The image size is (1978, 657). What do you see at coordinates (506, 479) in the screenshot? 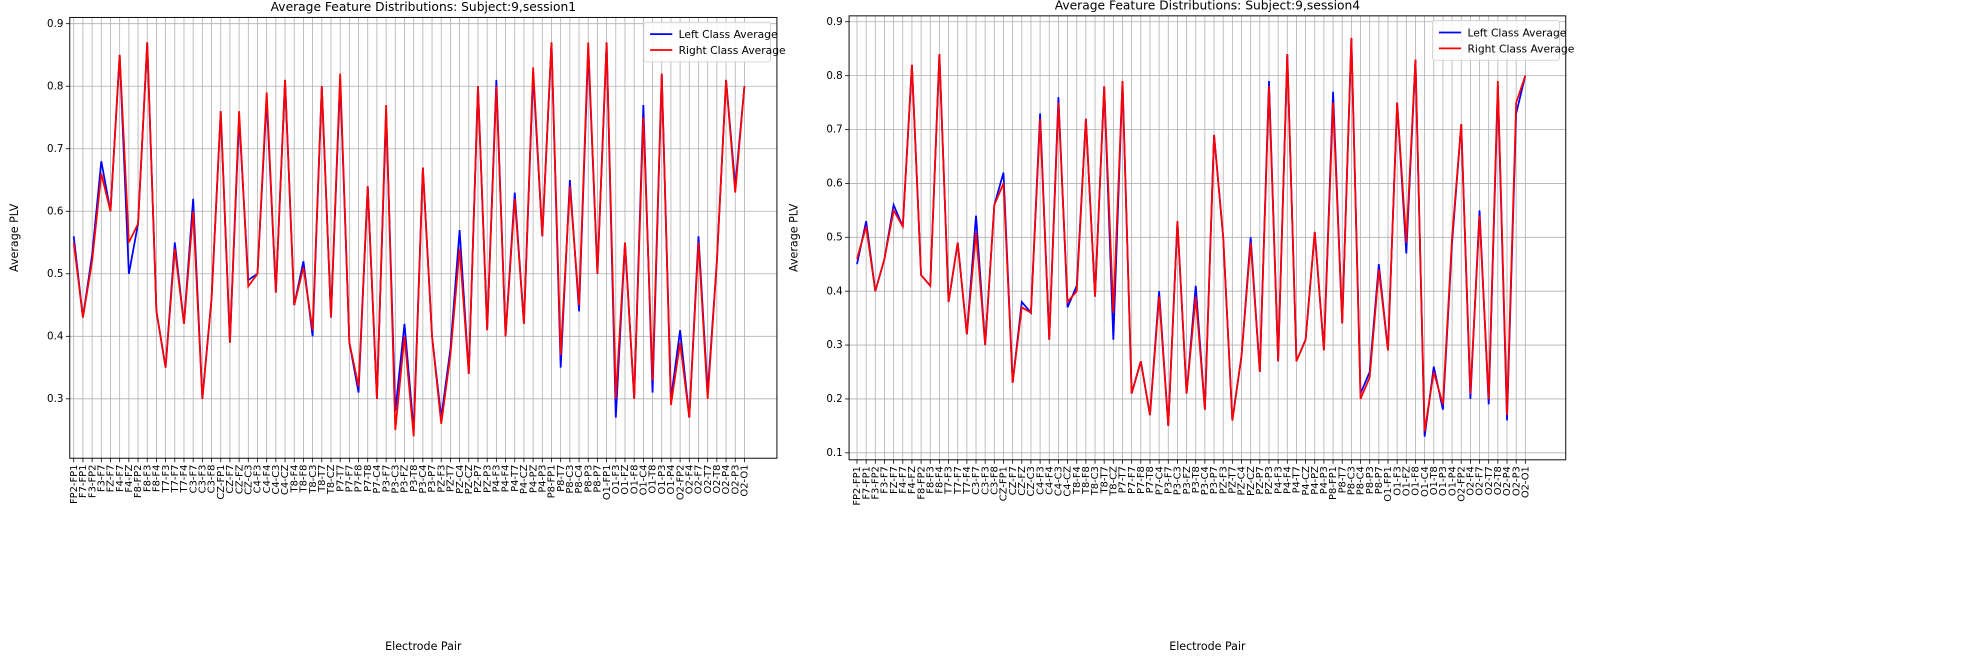
I see `x-tick-label: P4-F4` at bounding box center [506, 479].